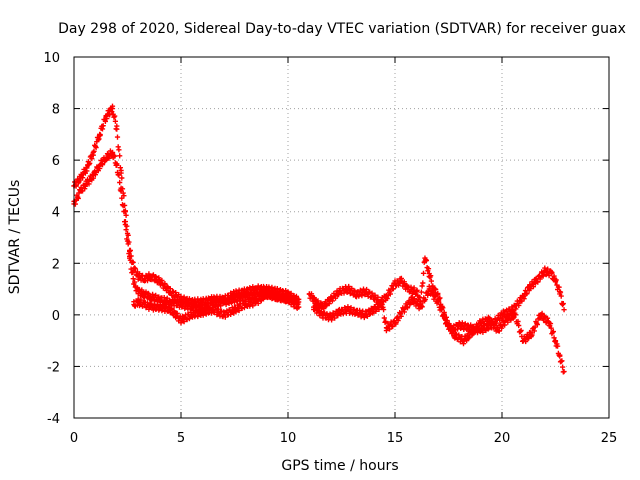  Describe the element at coordinates (51, 58) in the screenshot. I see `y-tick-label: 10` at that location.